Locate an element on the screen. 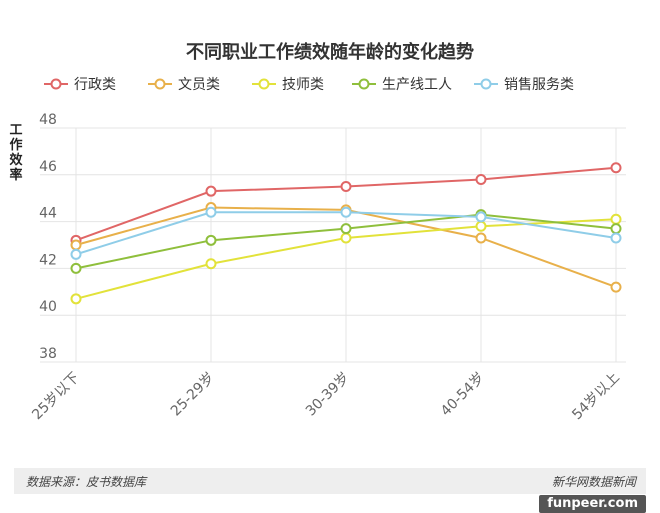 This screenshot has height=513, width=660. x-tick-label: 25-29岁 is located at coordinates (193, 395).